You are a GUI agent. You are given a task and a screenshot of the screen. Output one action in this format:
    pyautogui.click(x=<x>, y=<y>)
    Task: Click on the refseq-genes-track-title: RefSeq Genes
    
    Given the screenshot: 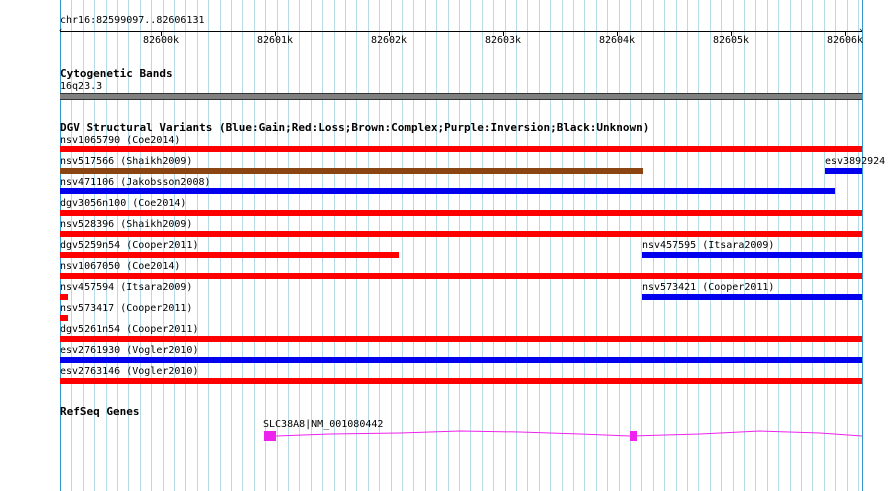 What is the action you would take?
    pyautogui.click(x=100, y=411)
    